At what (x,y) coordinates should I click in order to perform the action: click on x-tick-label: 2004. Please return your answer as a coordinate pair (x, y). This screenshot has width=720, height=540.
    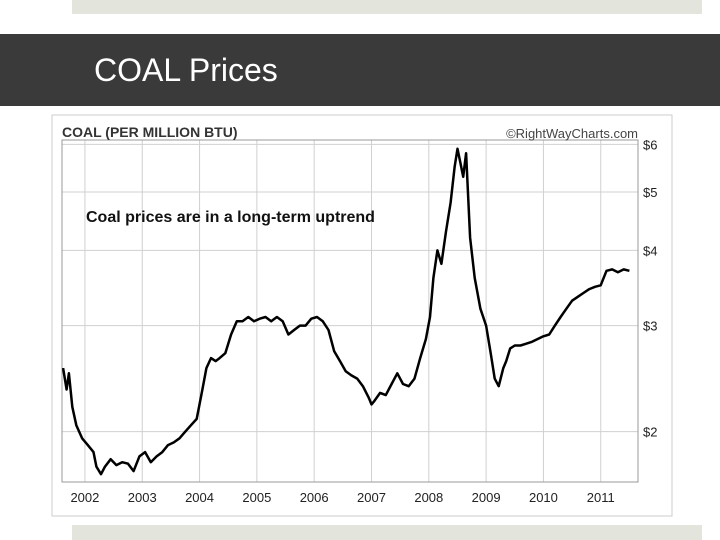
    Looking at the image, I should click on (199, 497).